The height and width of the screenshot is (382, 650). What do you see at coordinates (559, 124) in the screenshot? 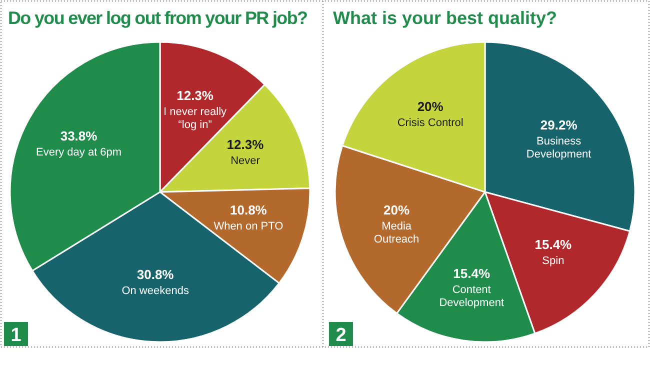
I see `data-label: 29.2%` at bounding box center [559, 124].